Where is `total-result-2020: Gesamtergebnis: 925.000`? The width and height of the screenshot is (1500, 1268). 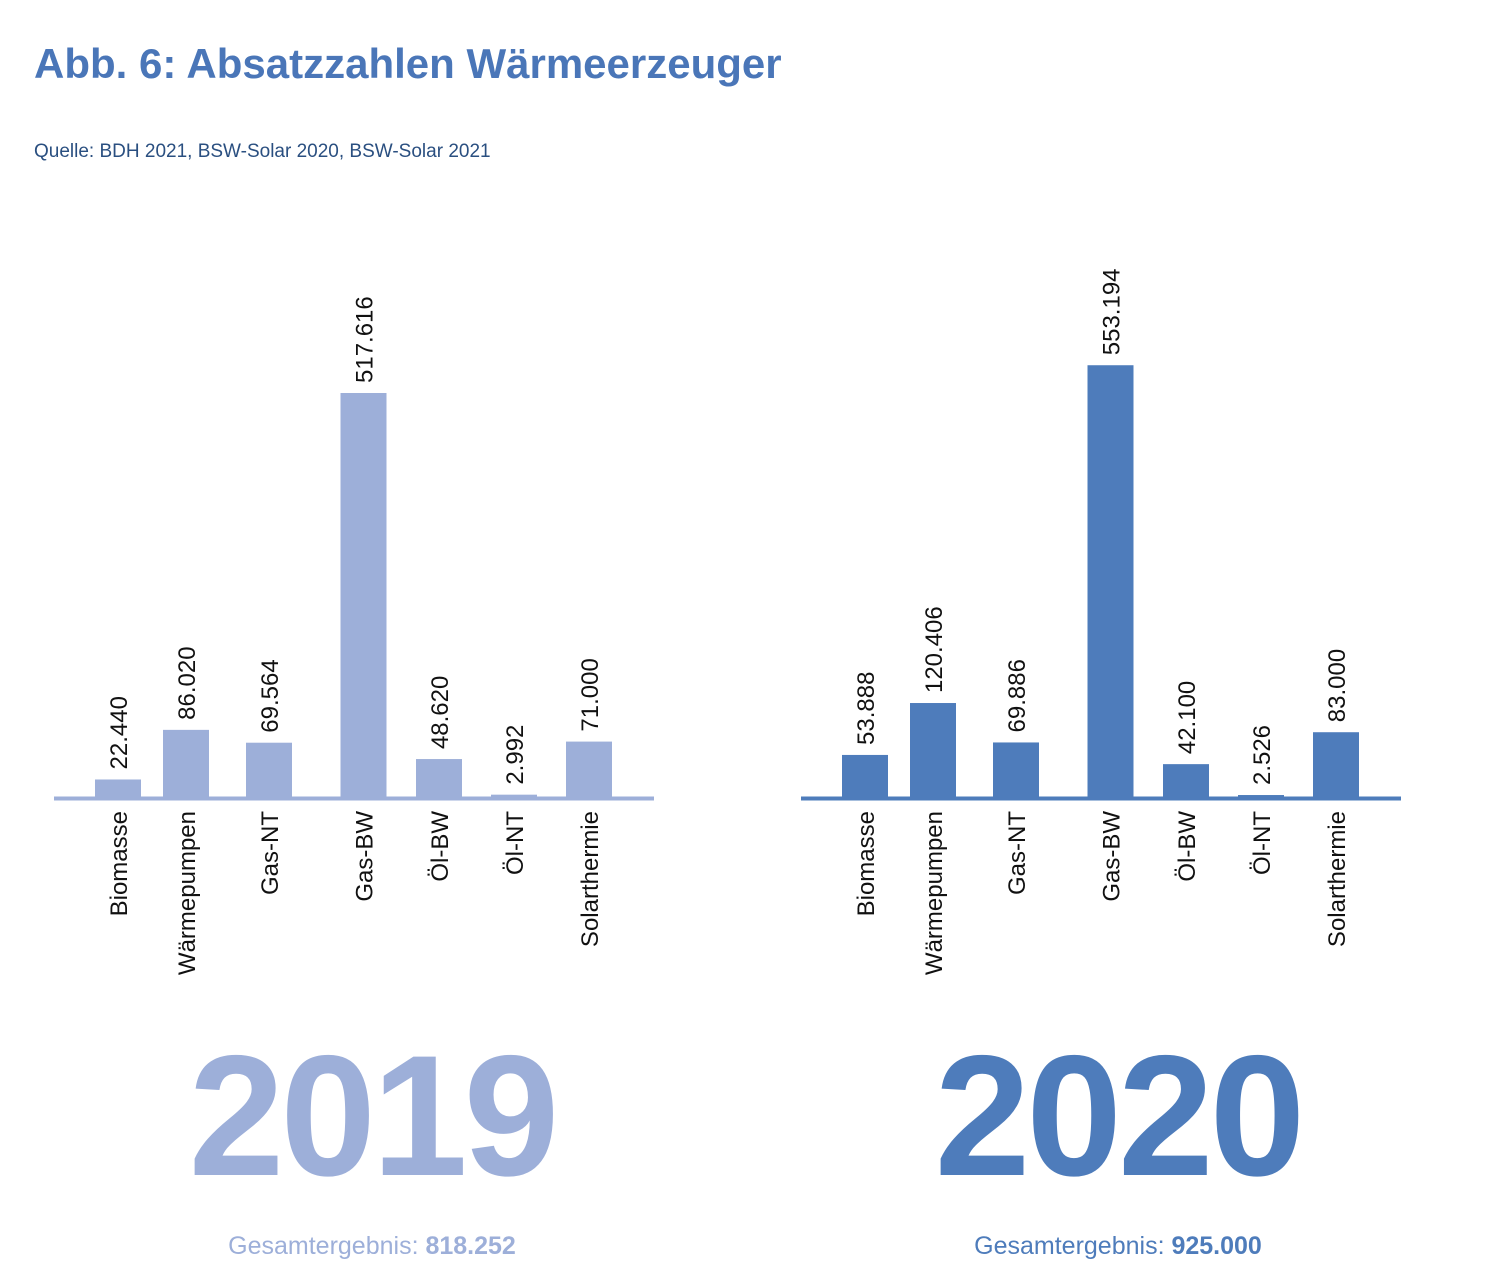 total-result-2020: Gesamtergebnis: 925.000 is located at coordinates (1118, 1246).